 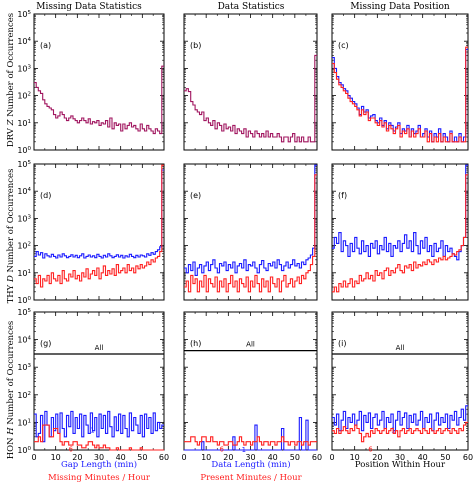 I want to click on panel-h: 0 10 20 30 40 50 60 (h) All 1 6, so click(x=251, y=386).